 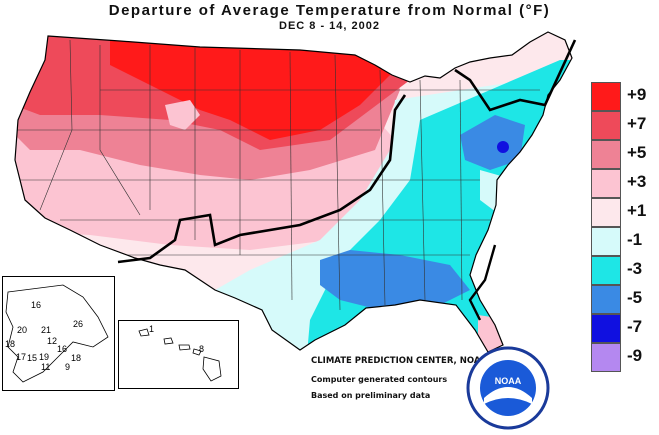 I want to click on map-date-range: DEC 8 - 14, 2002, so click(x=329, y=26).